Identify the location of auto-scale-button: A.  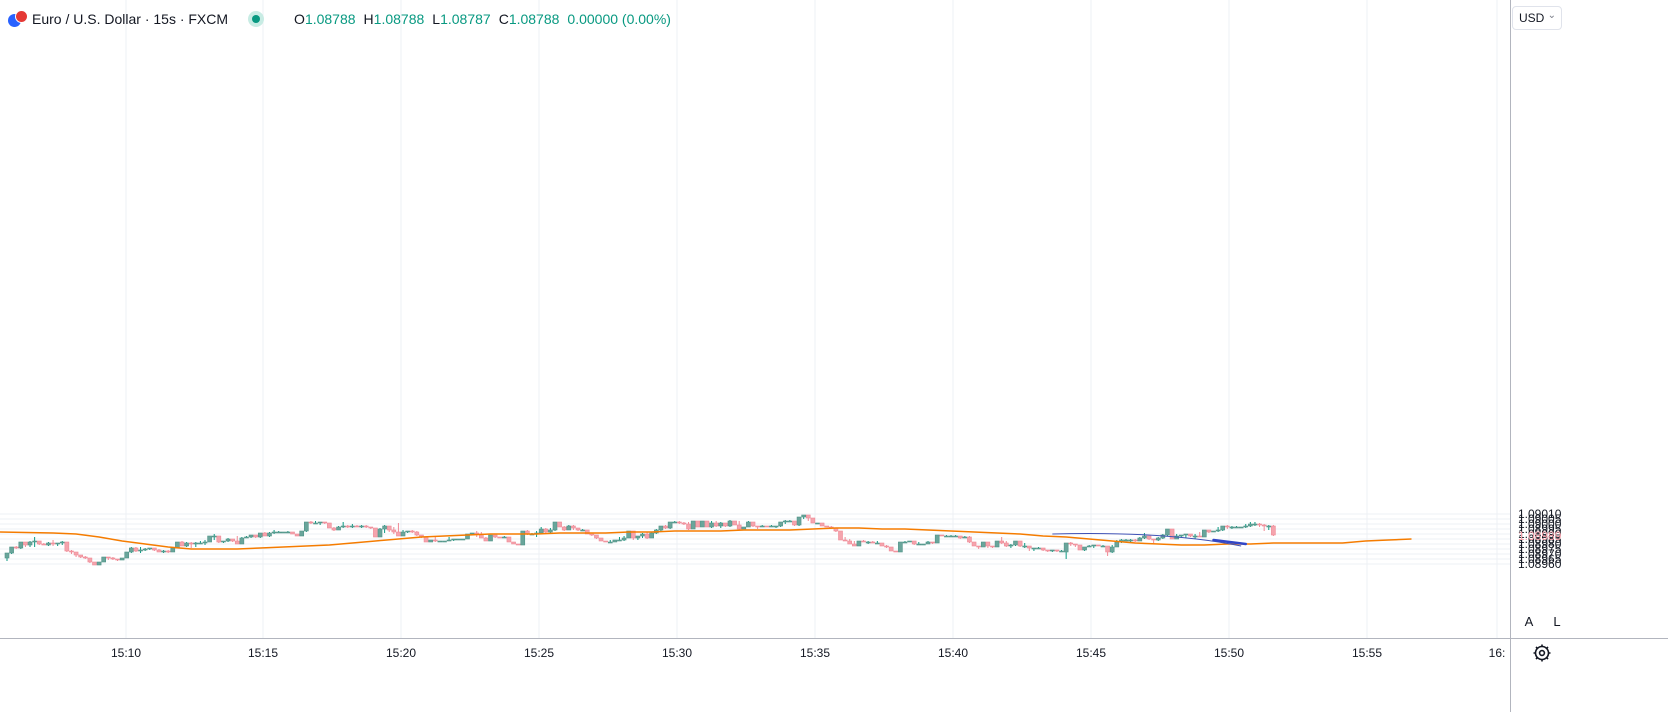
(1529, 621).